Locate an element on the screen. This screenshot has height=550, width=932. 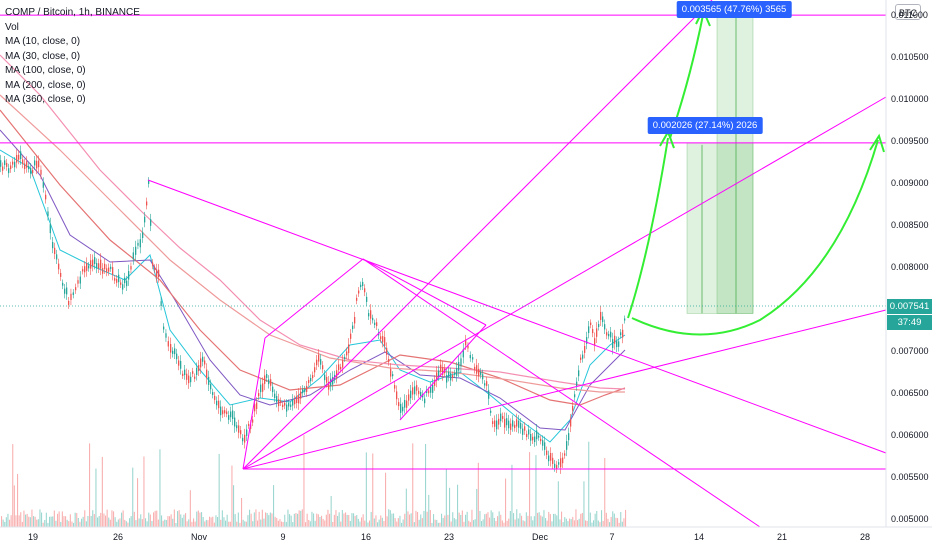
y-tick-label: 0.009500 is located at coordinates (910, 141).